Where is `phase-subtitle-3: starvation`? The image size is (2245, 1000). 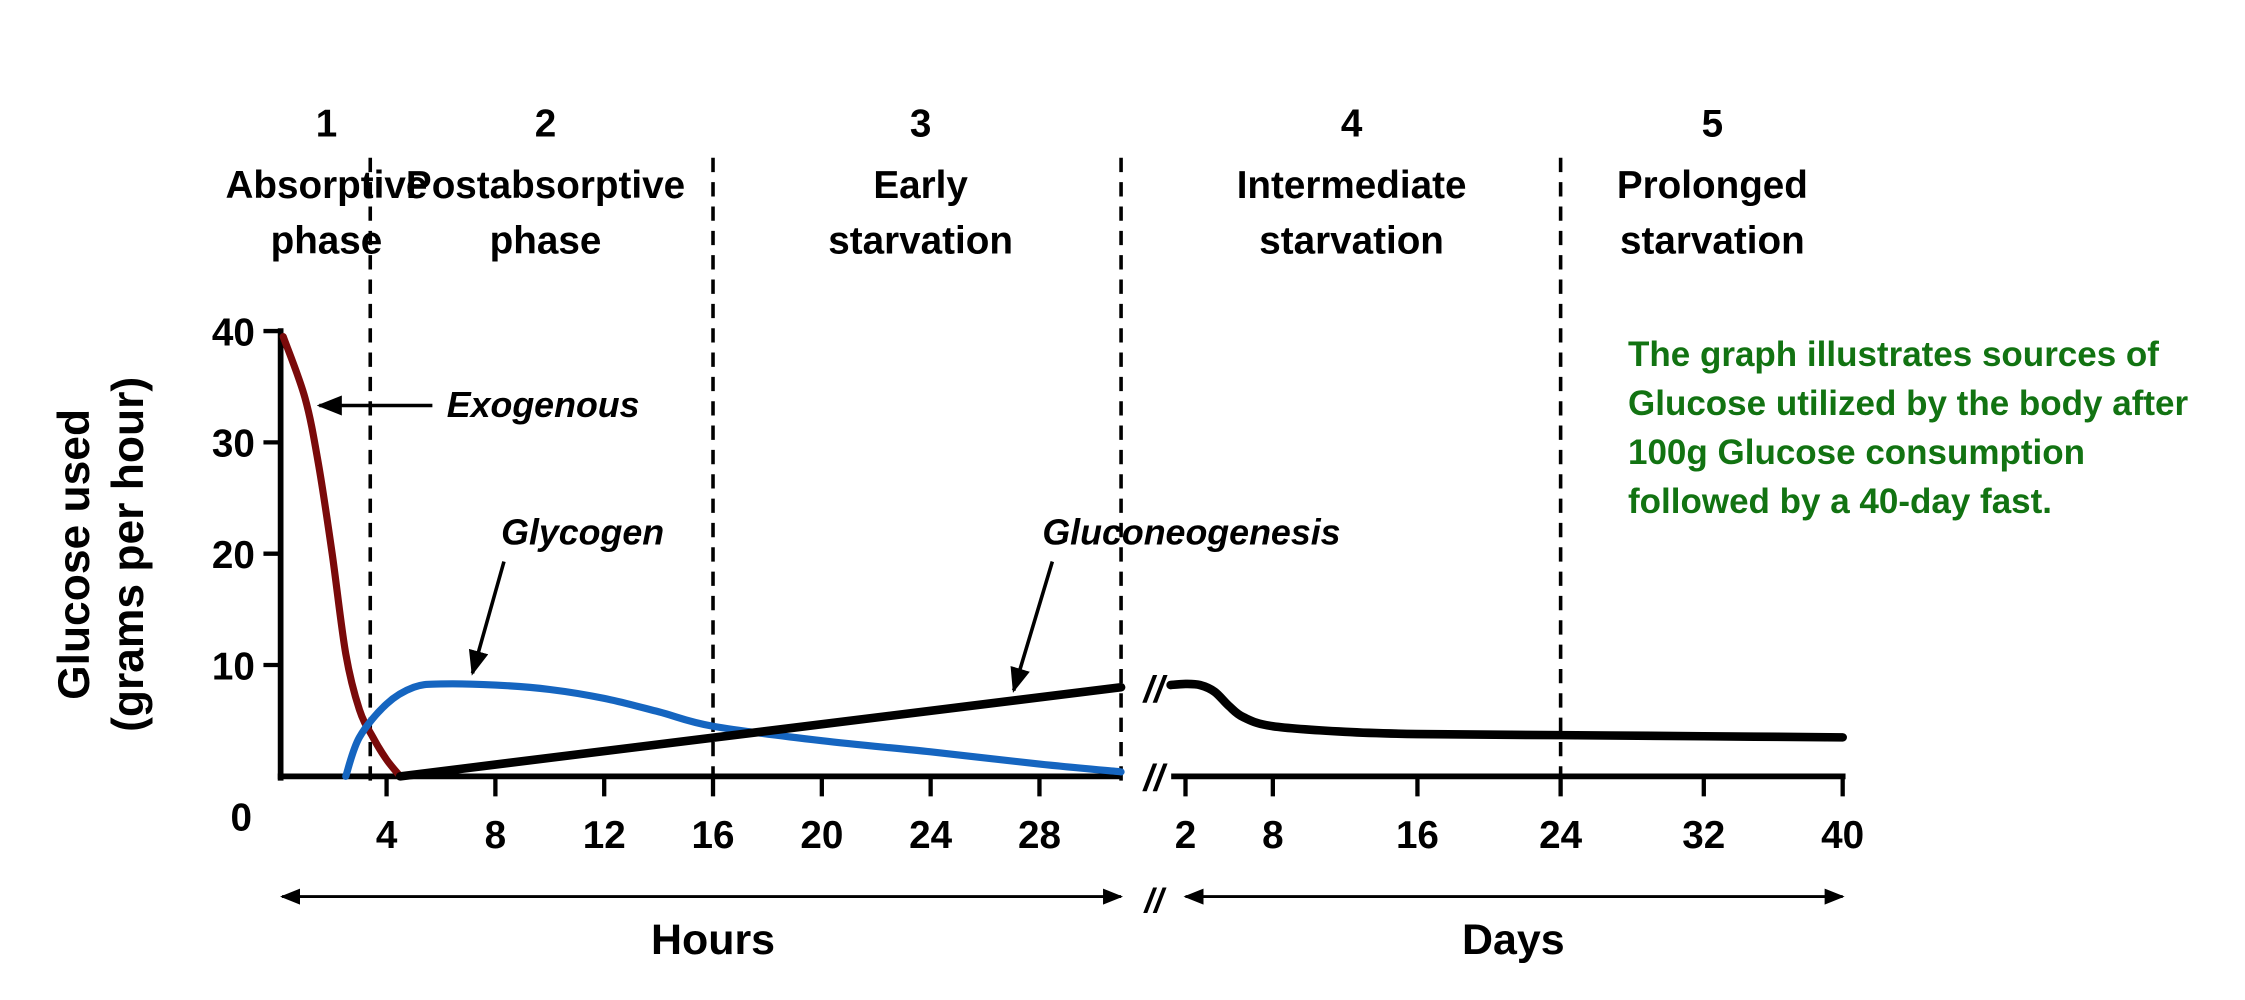
phase-subtitle-3: starvation is located at coordinates (920, 241).